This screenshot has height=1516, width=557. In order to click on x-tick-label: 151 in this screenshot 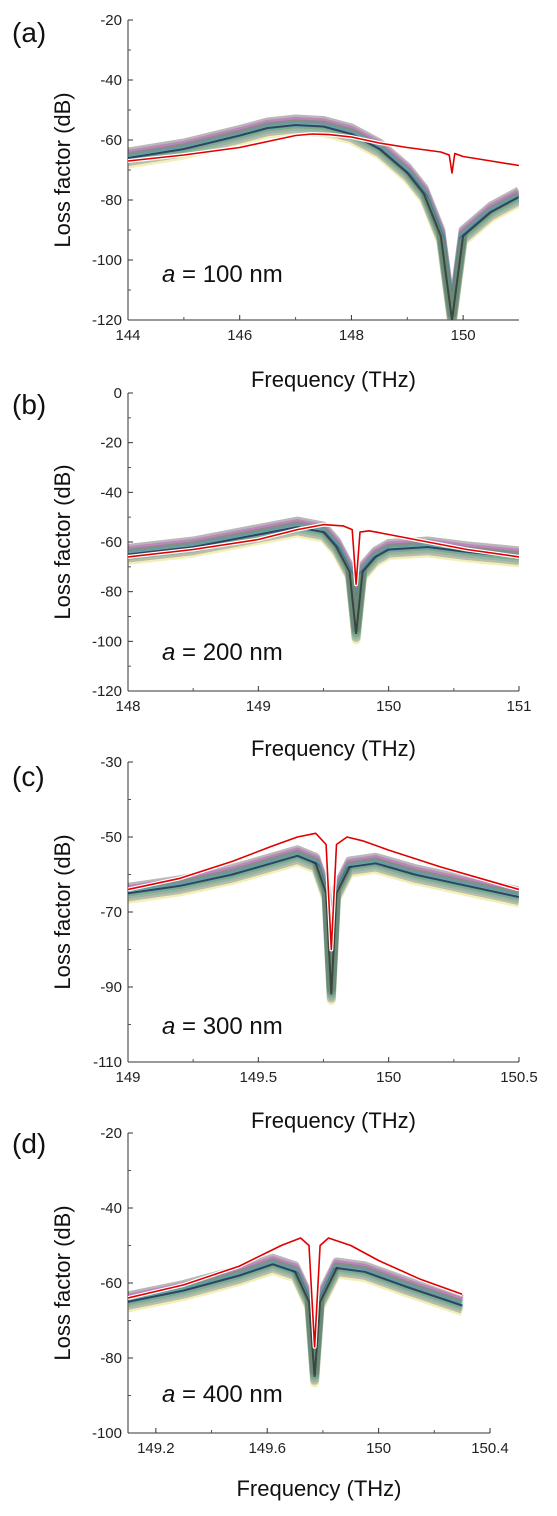, I will do `click(518, 706)`.